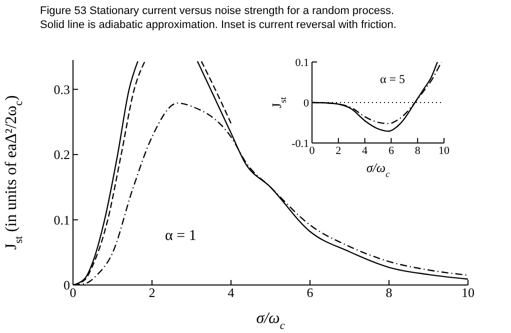  I want to click on annotation: α = 1, so click(180, 236).